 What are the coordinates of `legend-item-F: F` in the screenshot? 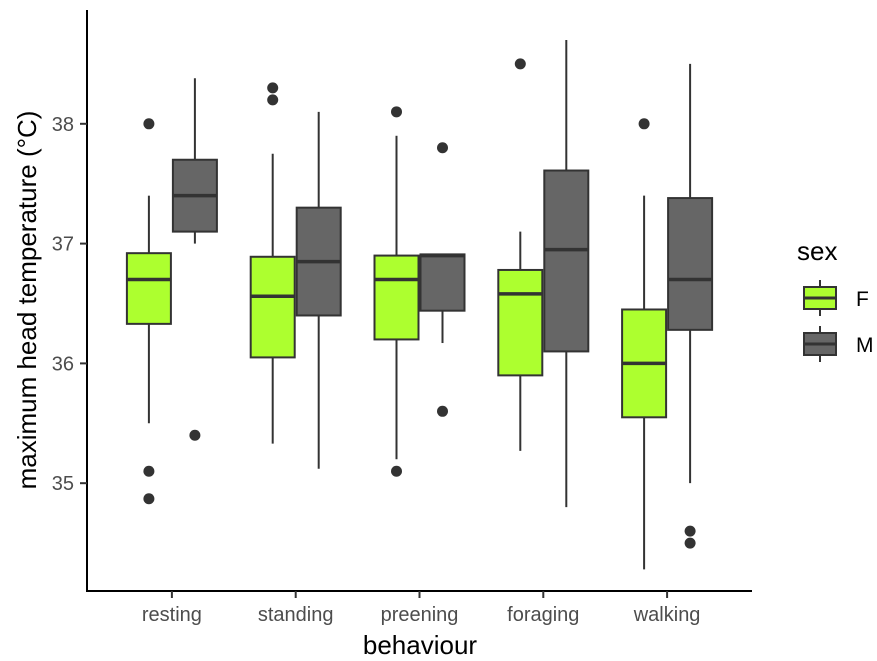 It's located at (836, 298).